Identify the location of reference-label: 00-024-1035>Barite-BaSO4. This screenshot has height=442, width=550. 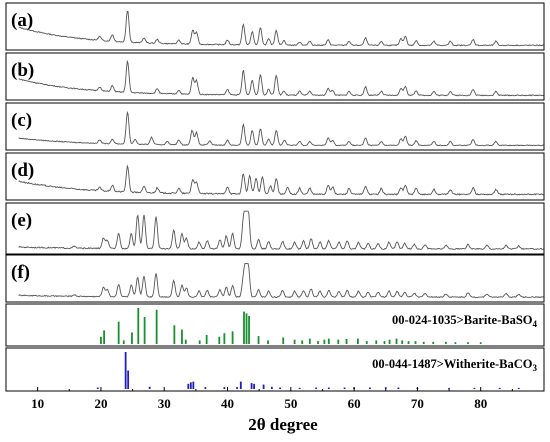
(464, 321).